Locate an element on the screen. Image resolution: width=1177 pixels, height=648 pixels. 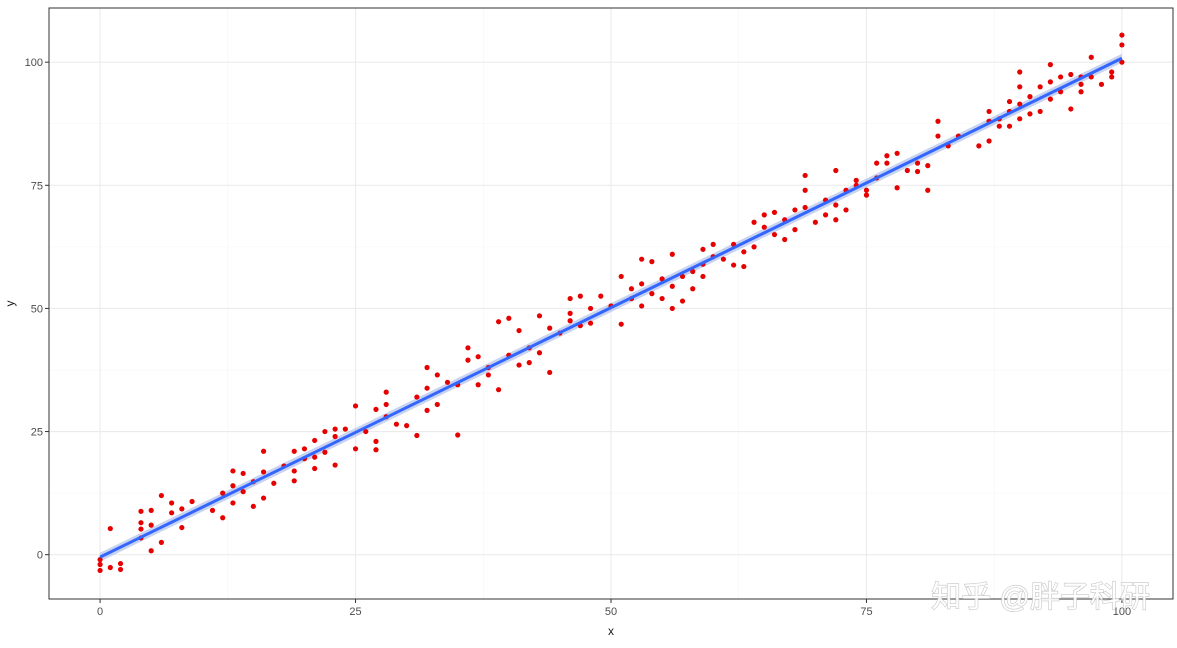
y-tick-label-1: 25 is located at coordinates (37, 433).